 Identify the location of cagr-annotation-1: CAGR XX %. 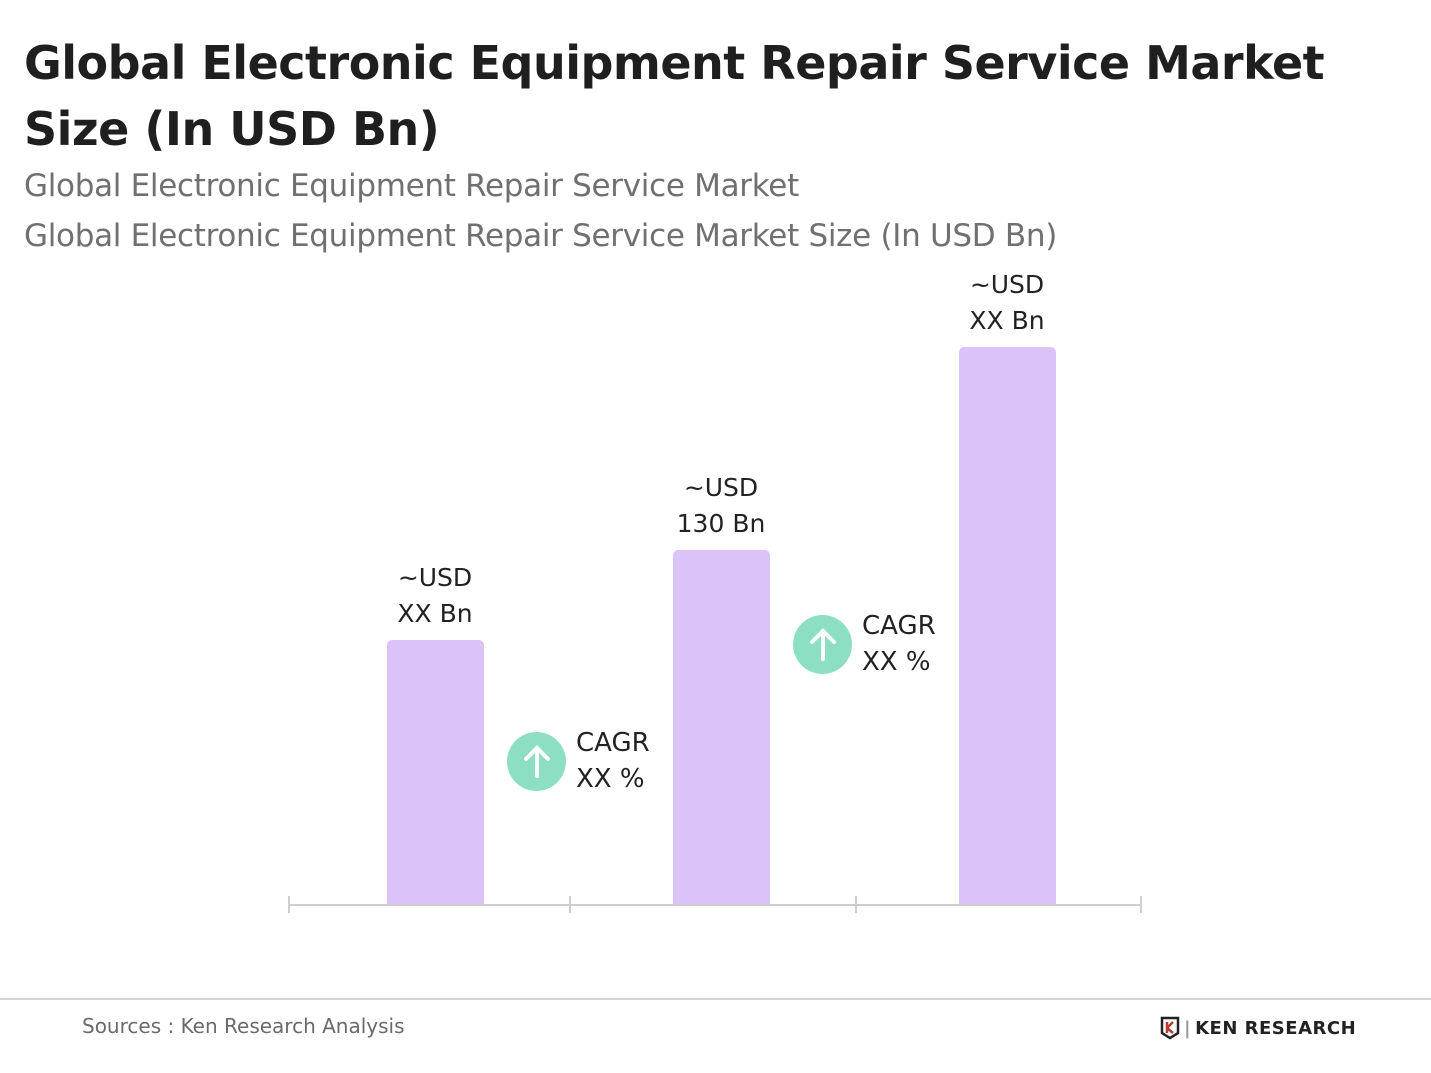
(578, 761).